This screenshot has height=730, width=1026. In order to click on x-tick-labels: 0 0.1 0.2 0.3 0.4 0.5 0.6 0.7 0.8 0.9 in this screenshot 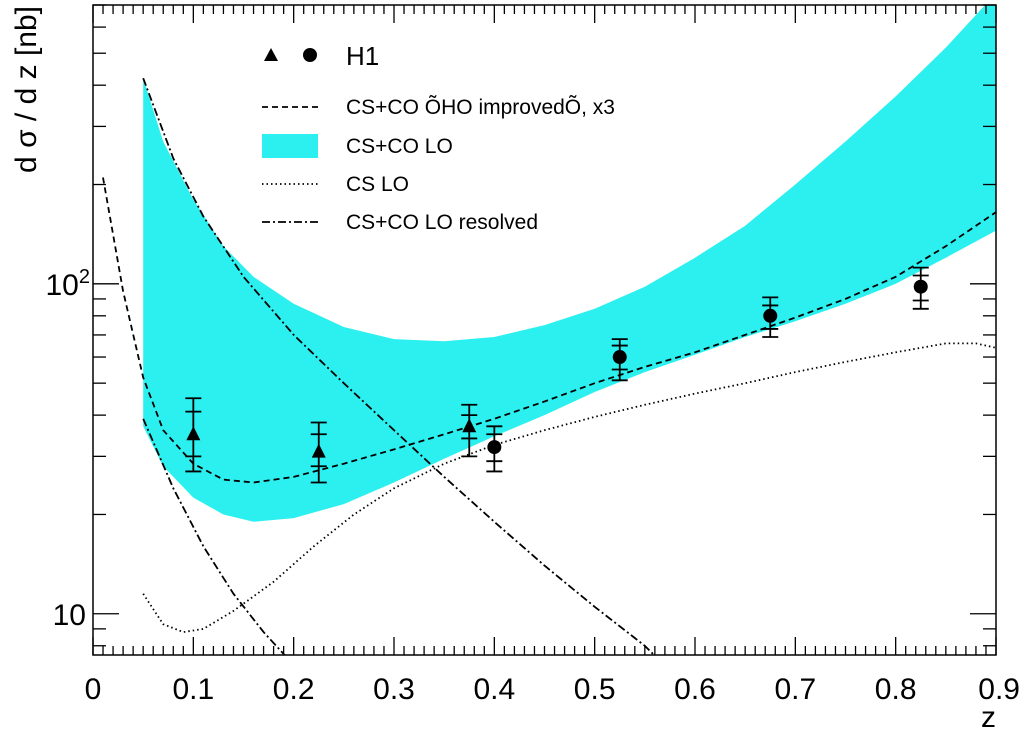, I will do `click(552, 689)`.